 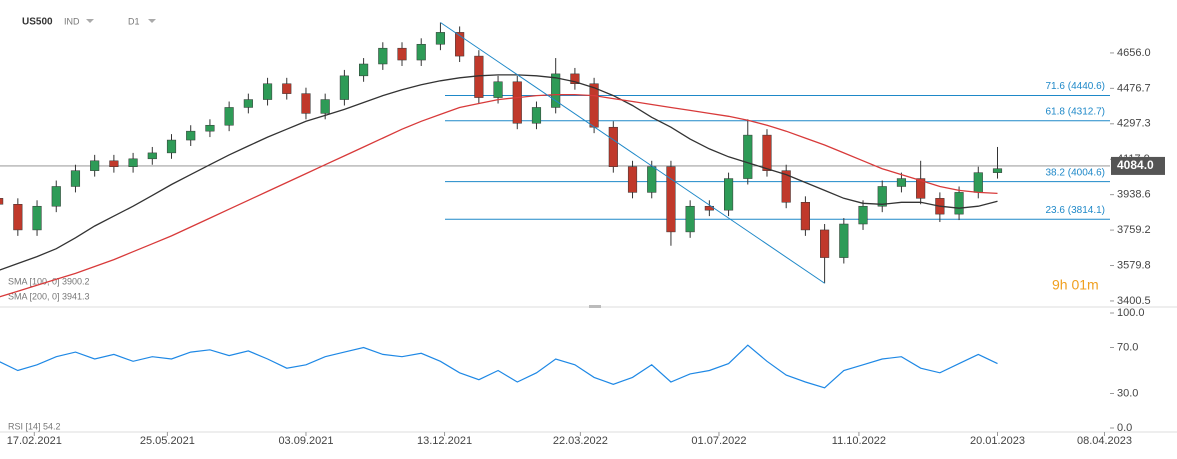 I want to click on x-tick-label: 22.03.2022, so click(x=580, y=441).